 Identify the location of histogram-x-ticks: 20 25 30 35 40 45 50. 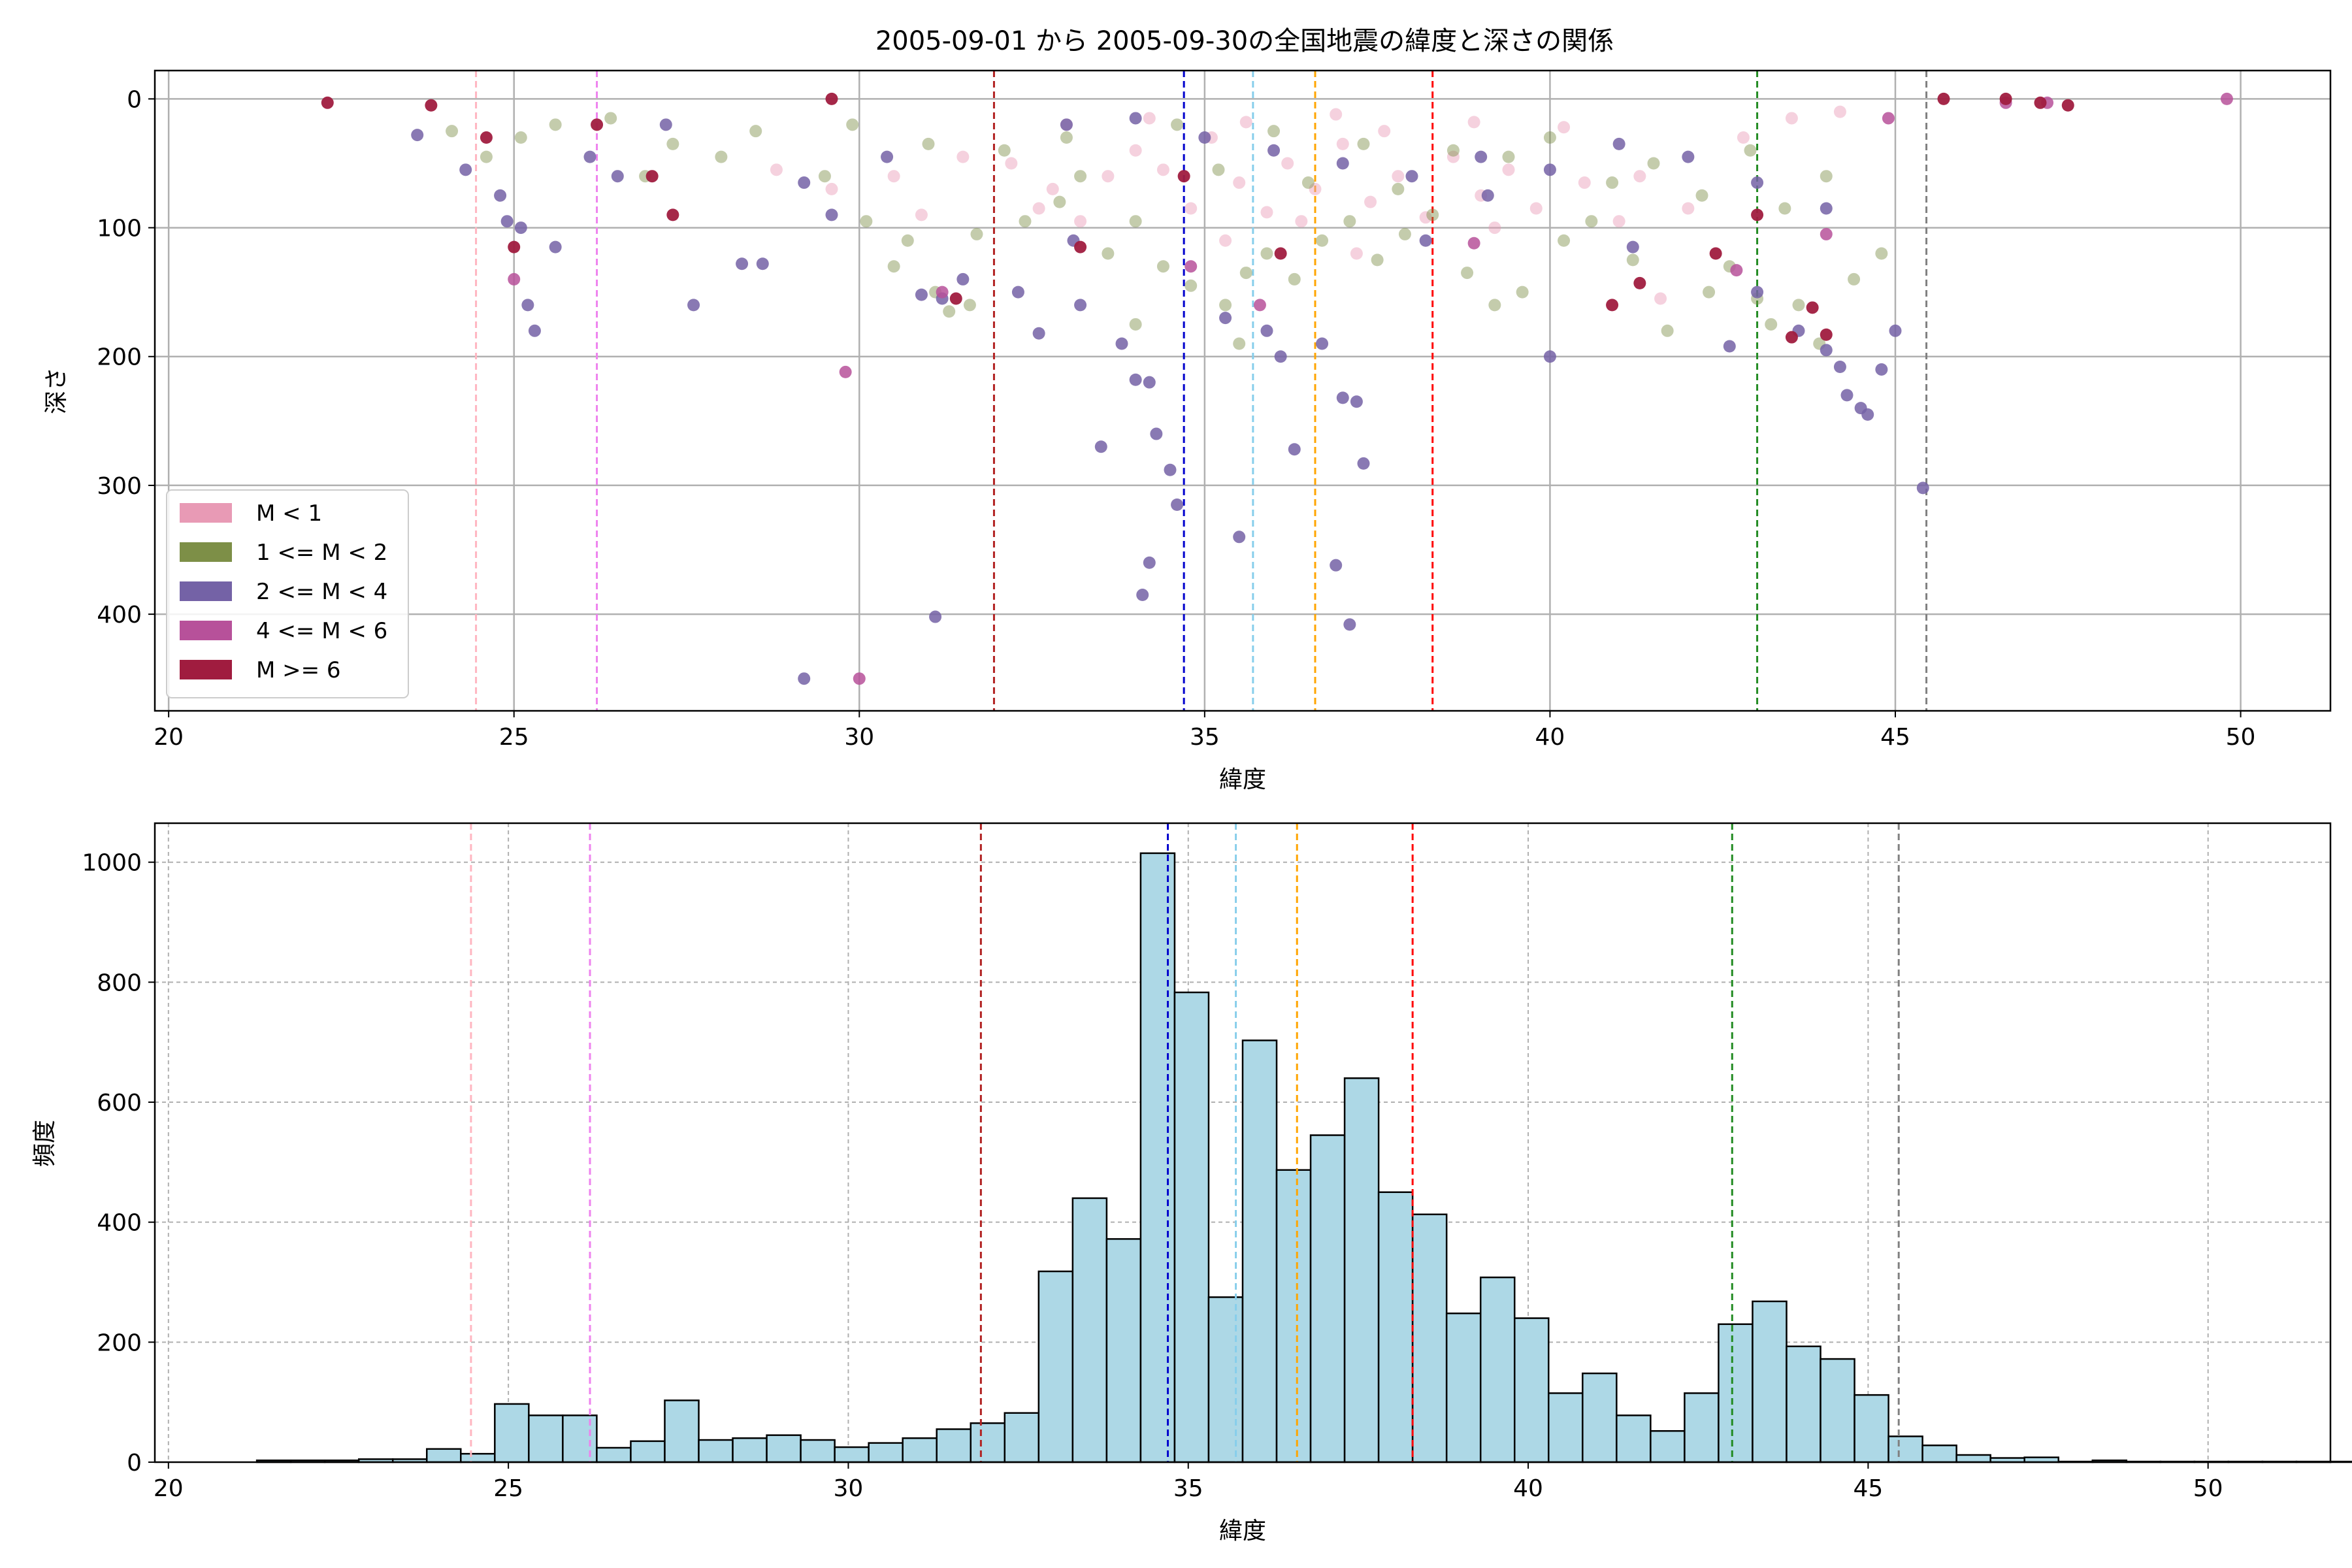
(1188, 1482).